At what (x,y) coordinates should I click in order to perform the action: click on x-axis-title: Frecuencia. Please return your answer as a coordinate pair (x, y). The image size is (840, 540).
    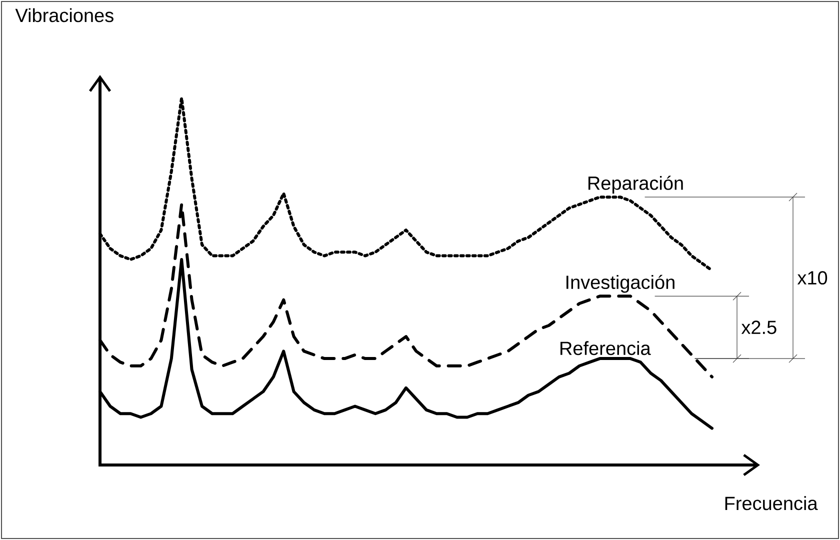
    Looking at the image, I should click on (771, 503).